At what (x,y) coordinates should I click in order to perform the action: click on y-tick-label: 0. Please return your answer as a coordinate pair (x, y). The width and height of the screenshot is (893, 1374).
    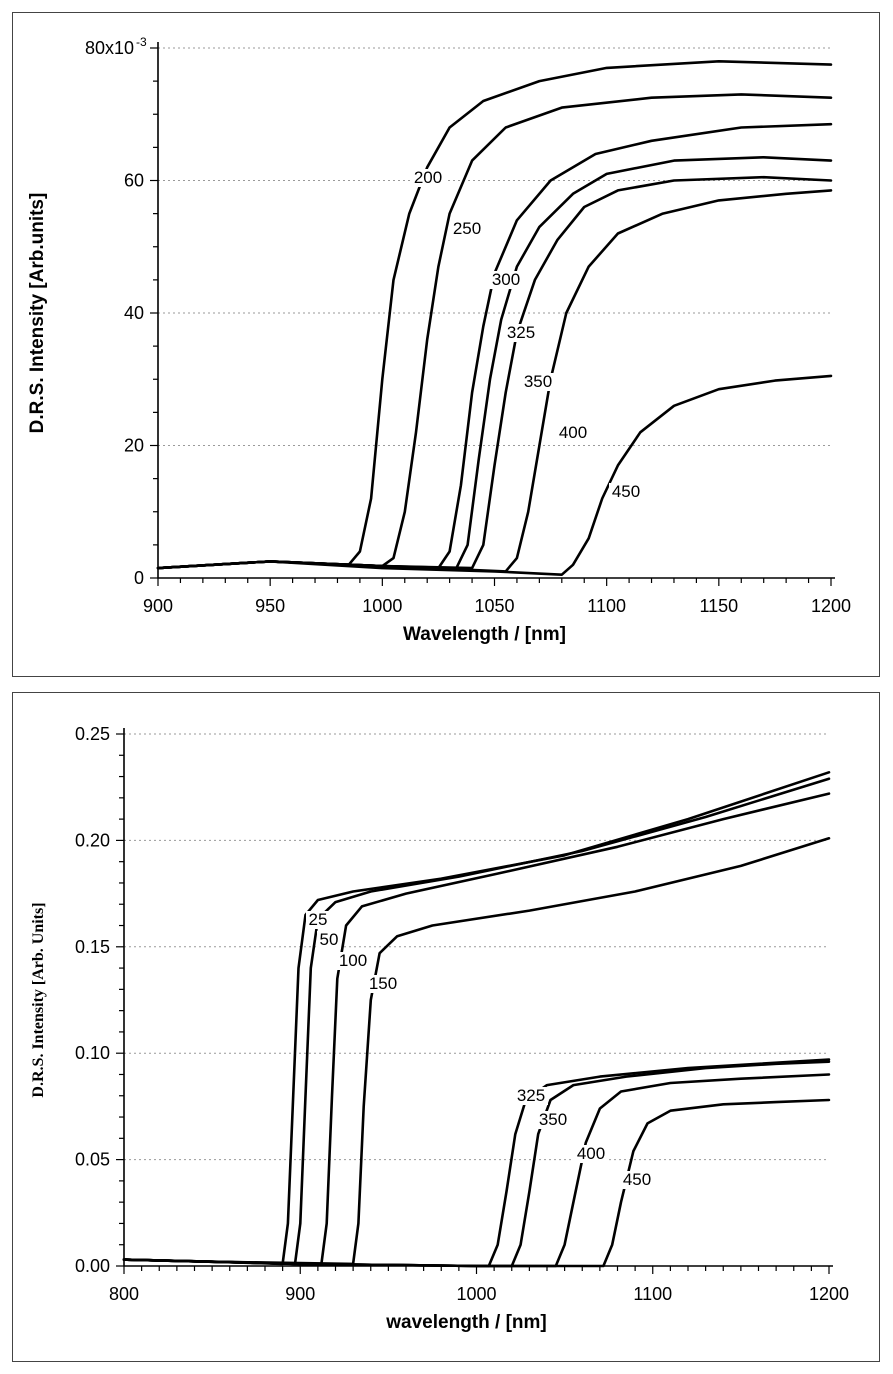
    Looking at the image, I should click on (139, 578).